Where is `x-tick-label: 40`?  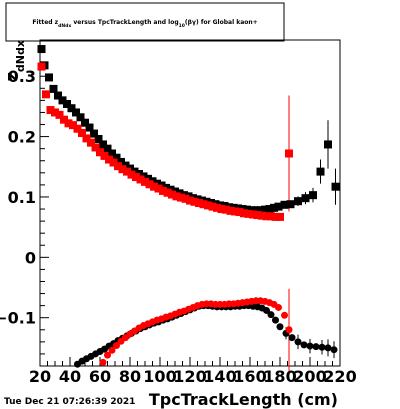 x-tick-label: 40 is located at coordinates (70, 376).